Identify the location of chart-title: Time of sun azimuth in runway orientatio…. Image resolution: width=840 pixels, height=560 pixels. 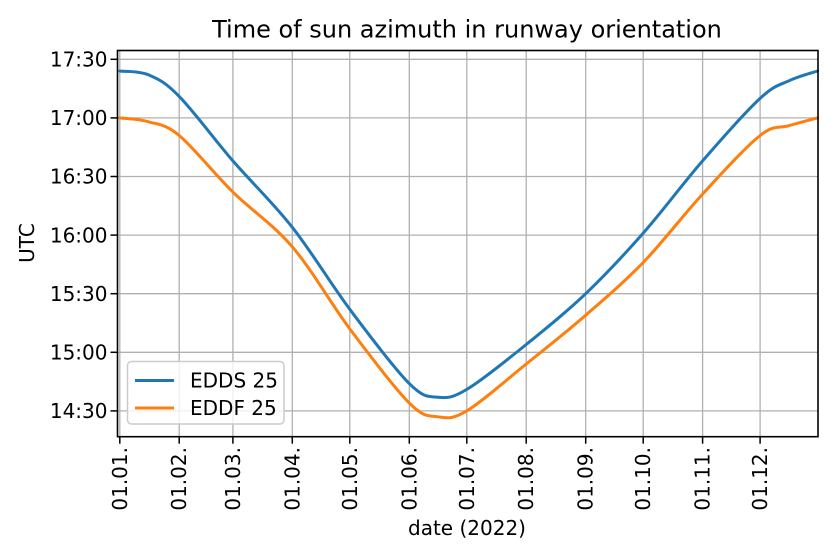
(466, 30).